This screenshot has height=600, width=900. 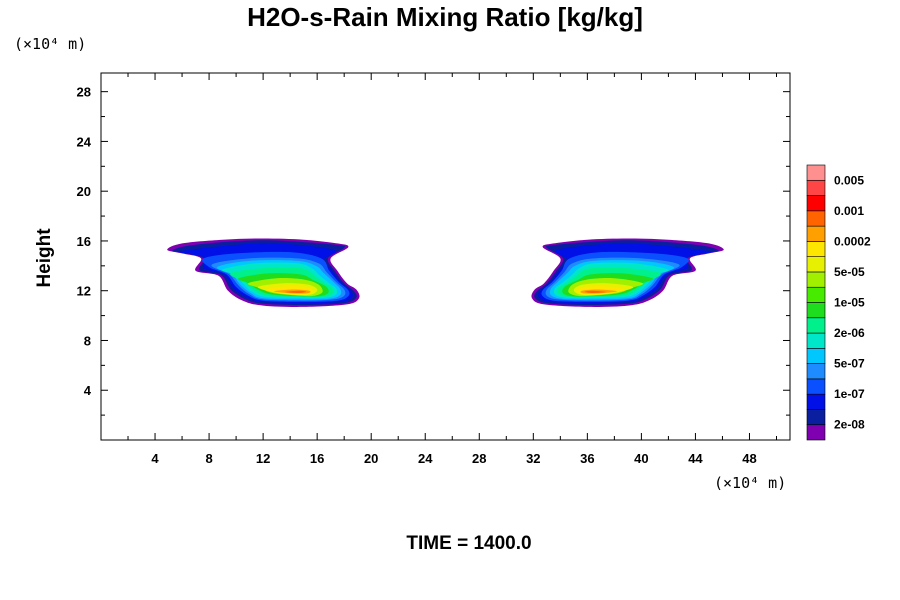 What do you see at coordinates (44, 258) in the screenshot?
I see `y-axis-label: Height` at bounding box center [44, 258].